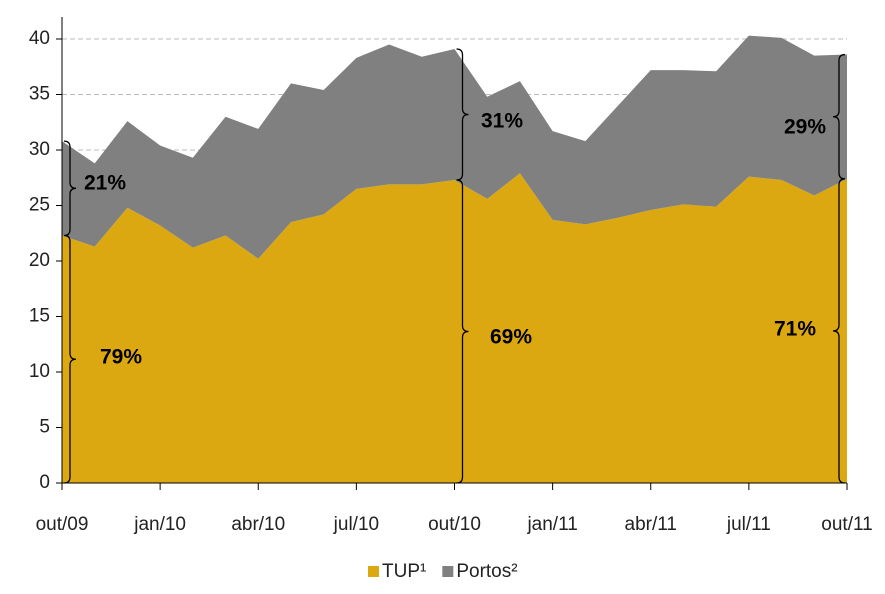 Image resolution: width=885 pixels, height=594 pixels. I want to click on x-tick-label: jul/10, so click(356, 524).